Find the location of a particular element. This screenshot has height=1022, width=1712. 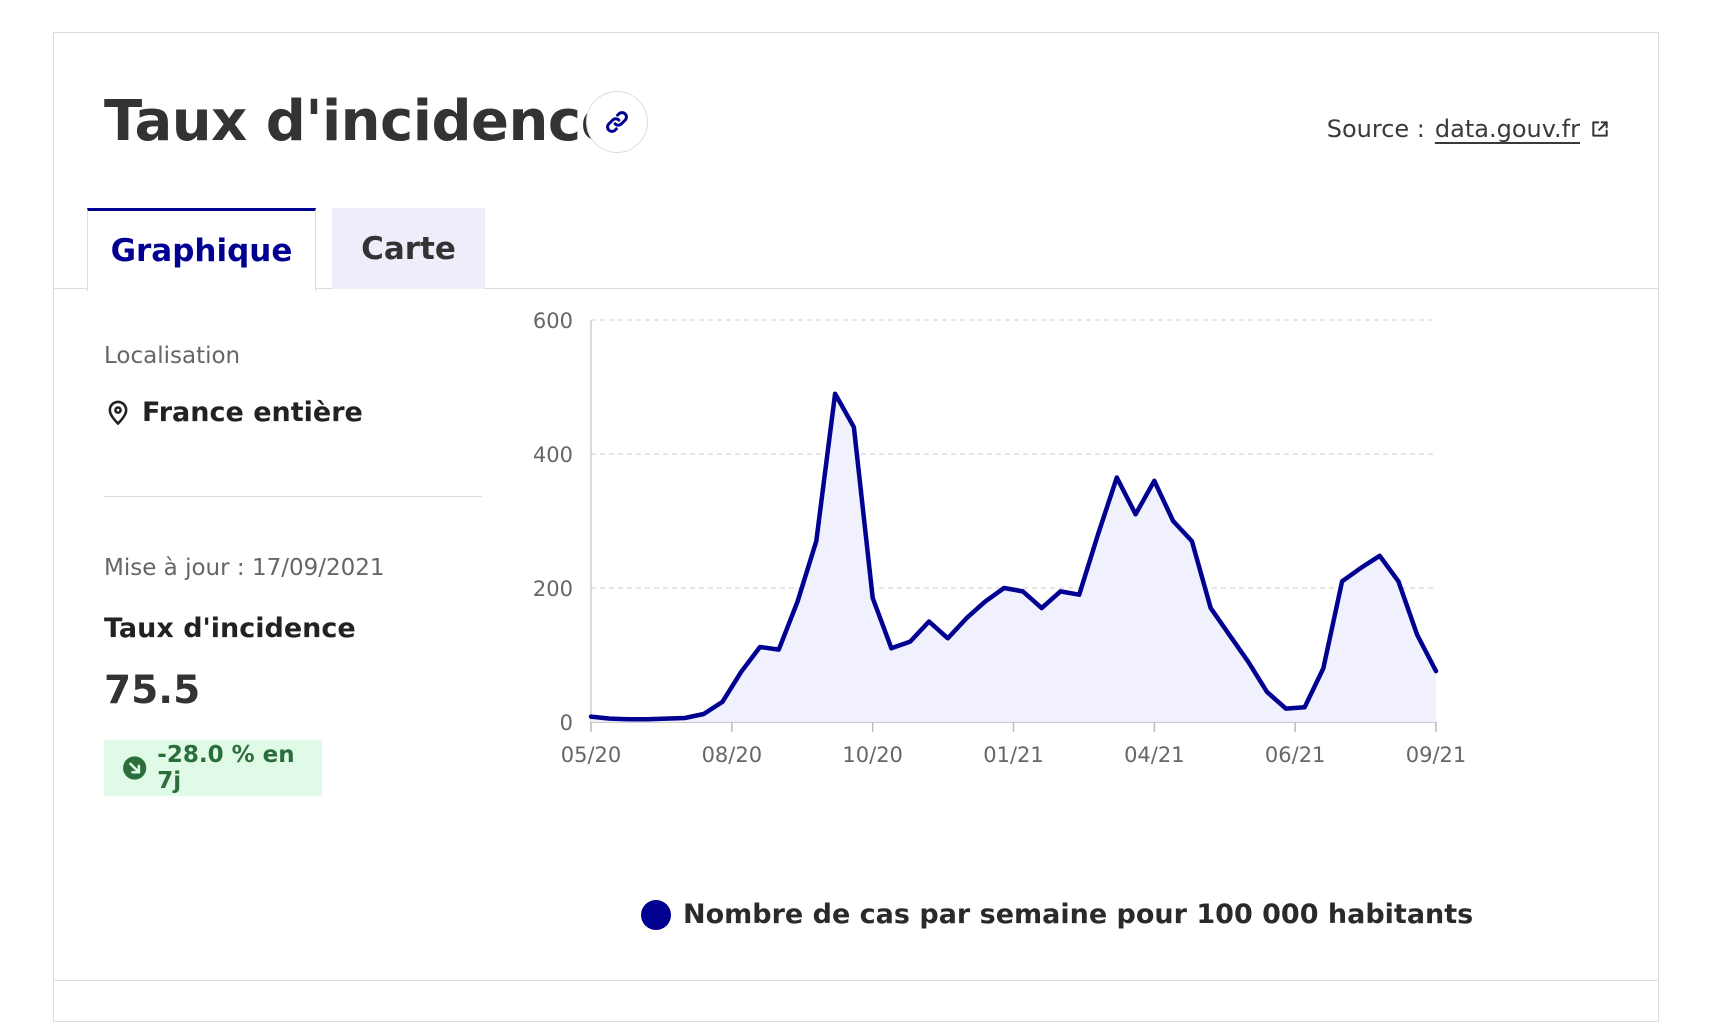

x-tick-label: 05/20 is located at coordinates (591, 755).